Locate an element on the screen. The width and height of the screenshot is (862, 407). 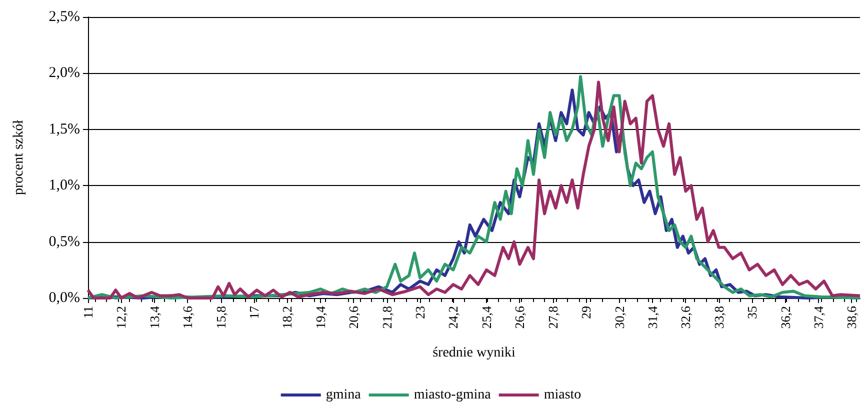
x-tick-label: 27,8 is located at coordinates (552, 317).